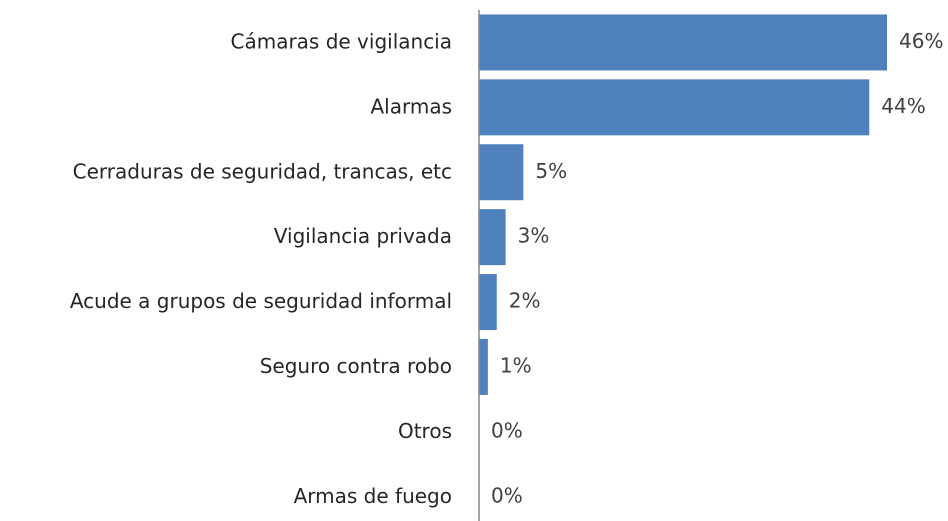 This screenshot has height=521, width=948. I want to click on category-label: Vigilancia privada, so click(363, 236).